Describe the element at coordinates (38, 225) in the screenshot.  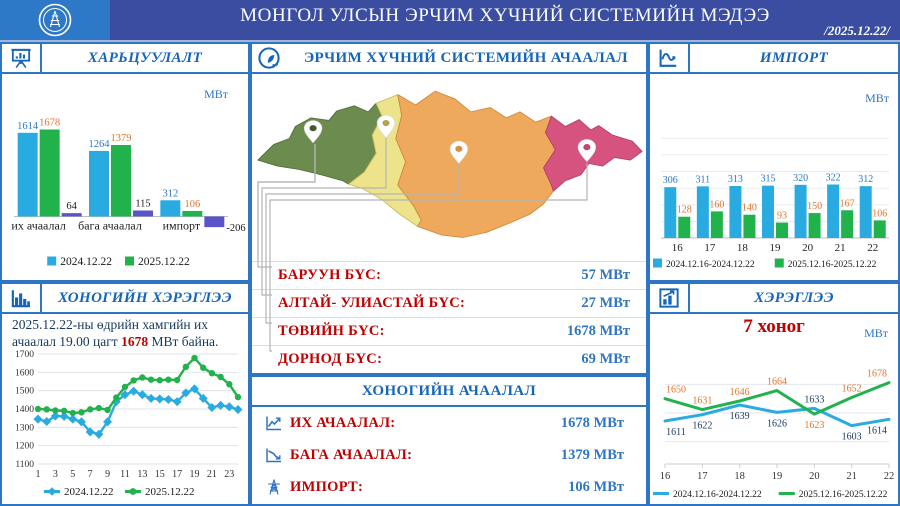
I see `svg-text: их ачаалал` at that location.